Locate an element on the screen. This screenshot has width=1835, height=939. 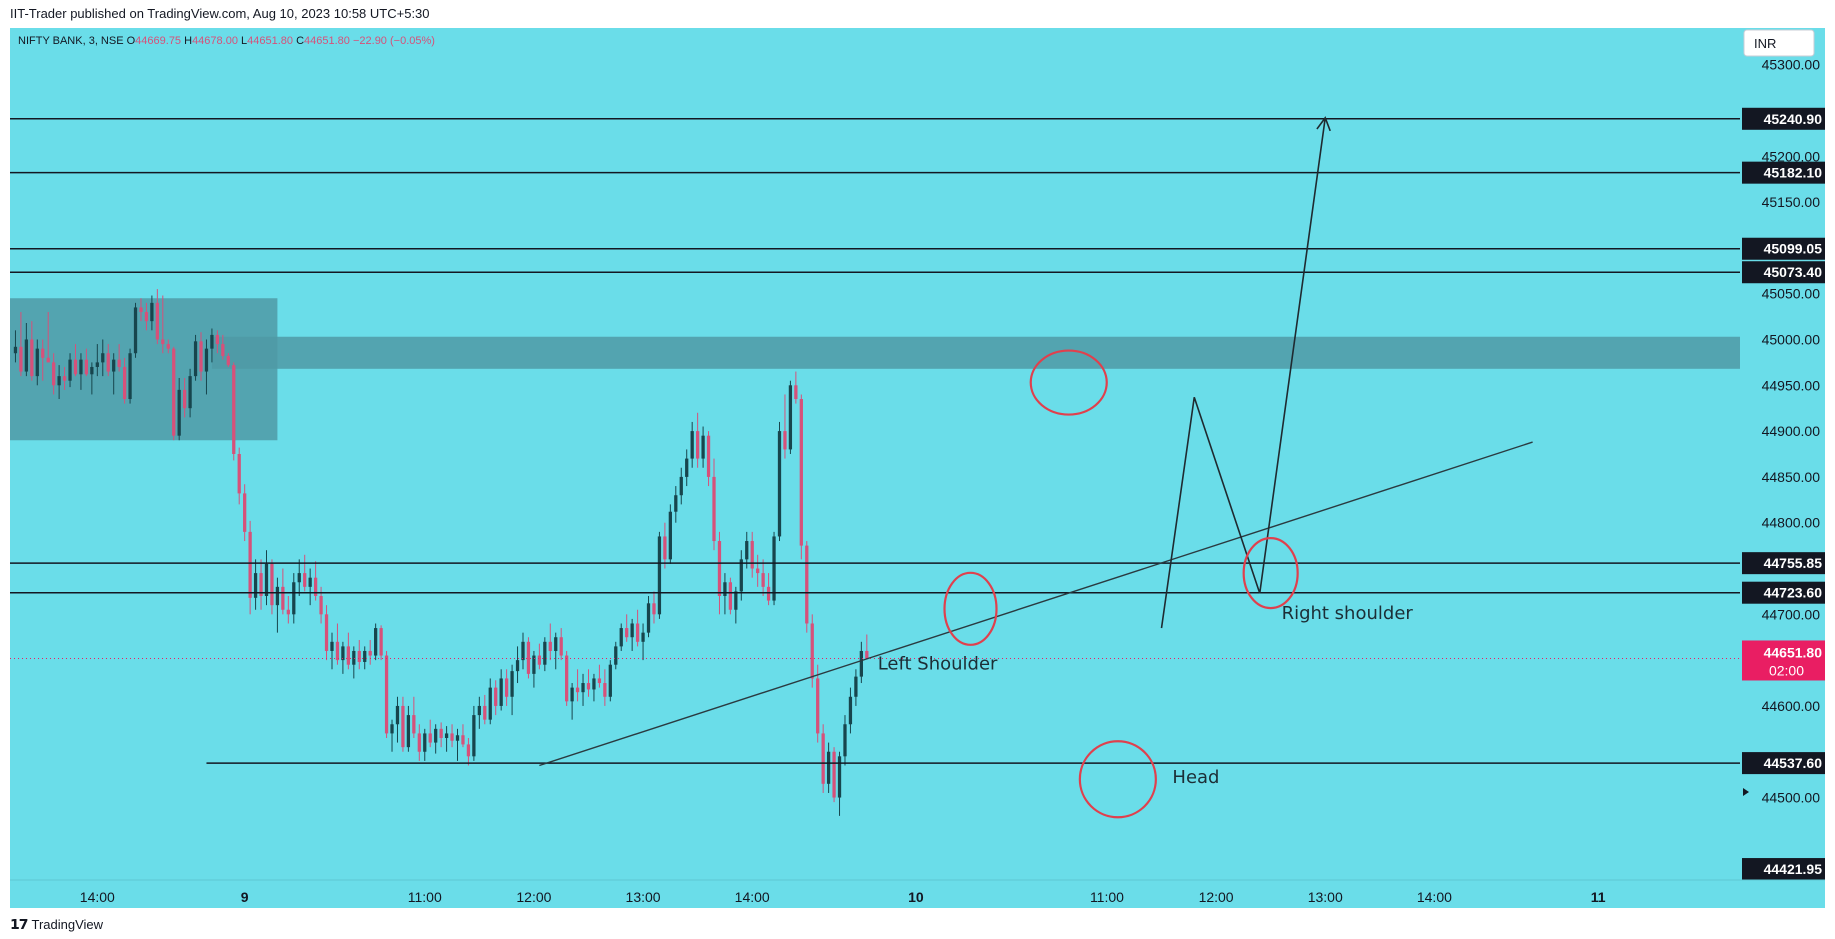
chevron-right-icon is located at coordinates (1746, 792).